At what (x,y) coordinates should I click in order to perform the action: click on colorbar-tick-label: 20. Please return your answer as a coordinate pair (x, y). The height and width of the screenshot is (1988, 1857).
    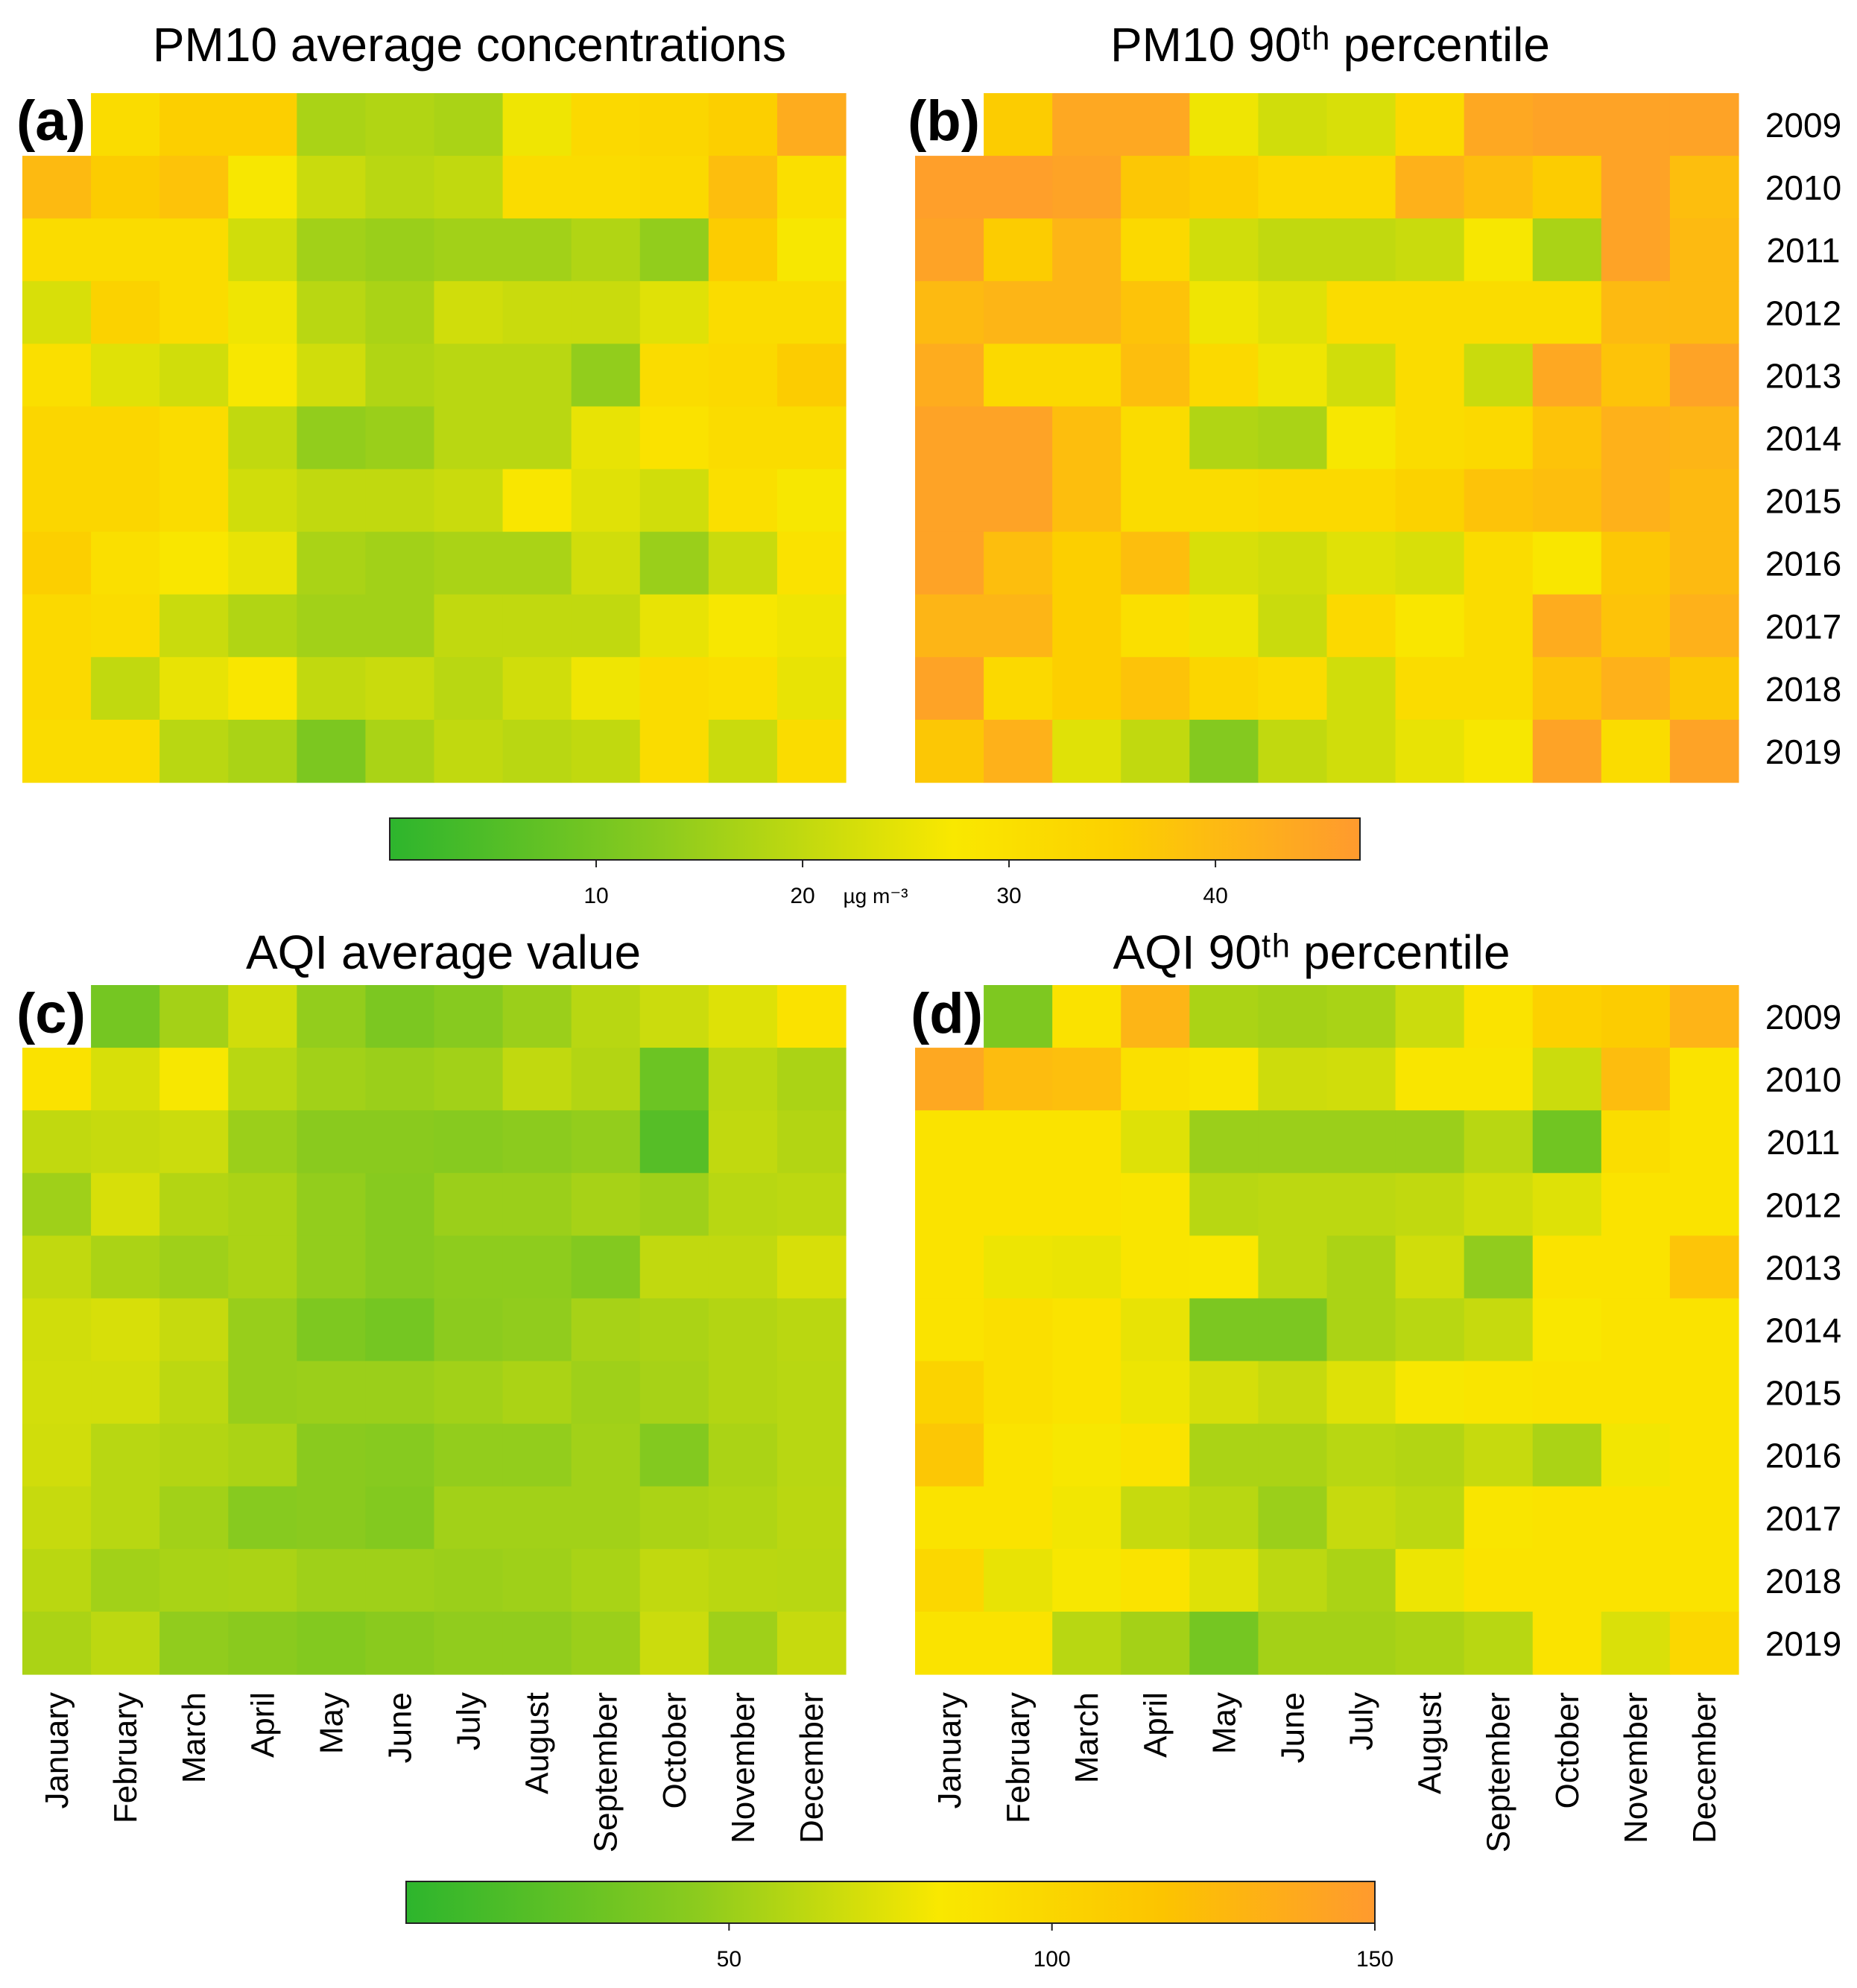
    Looking at the image, I should click on (802, 896).